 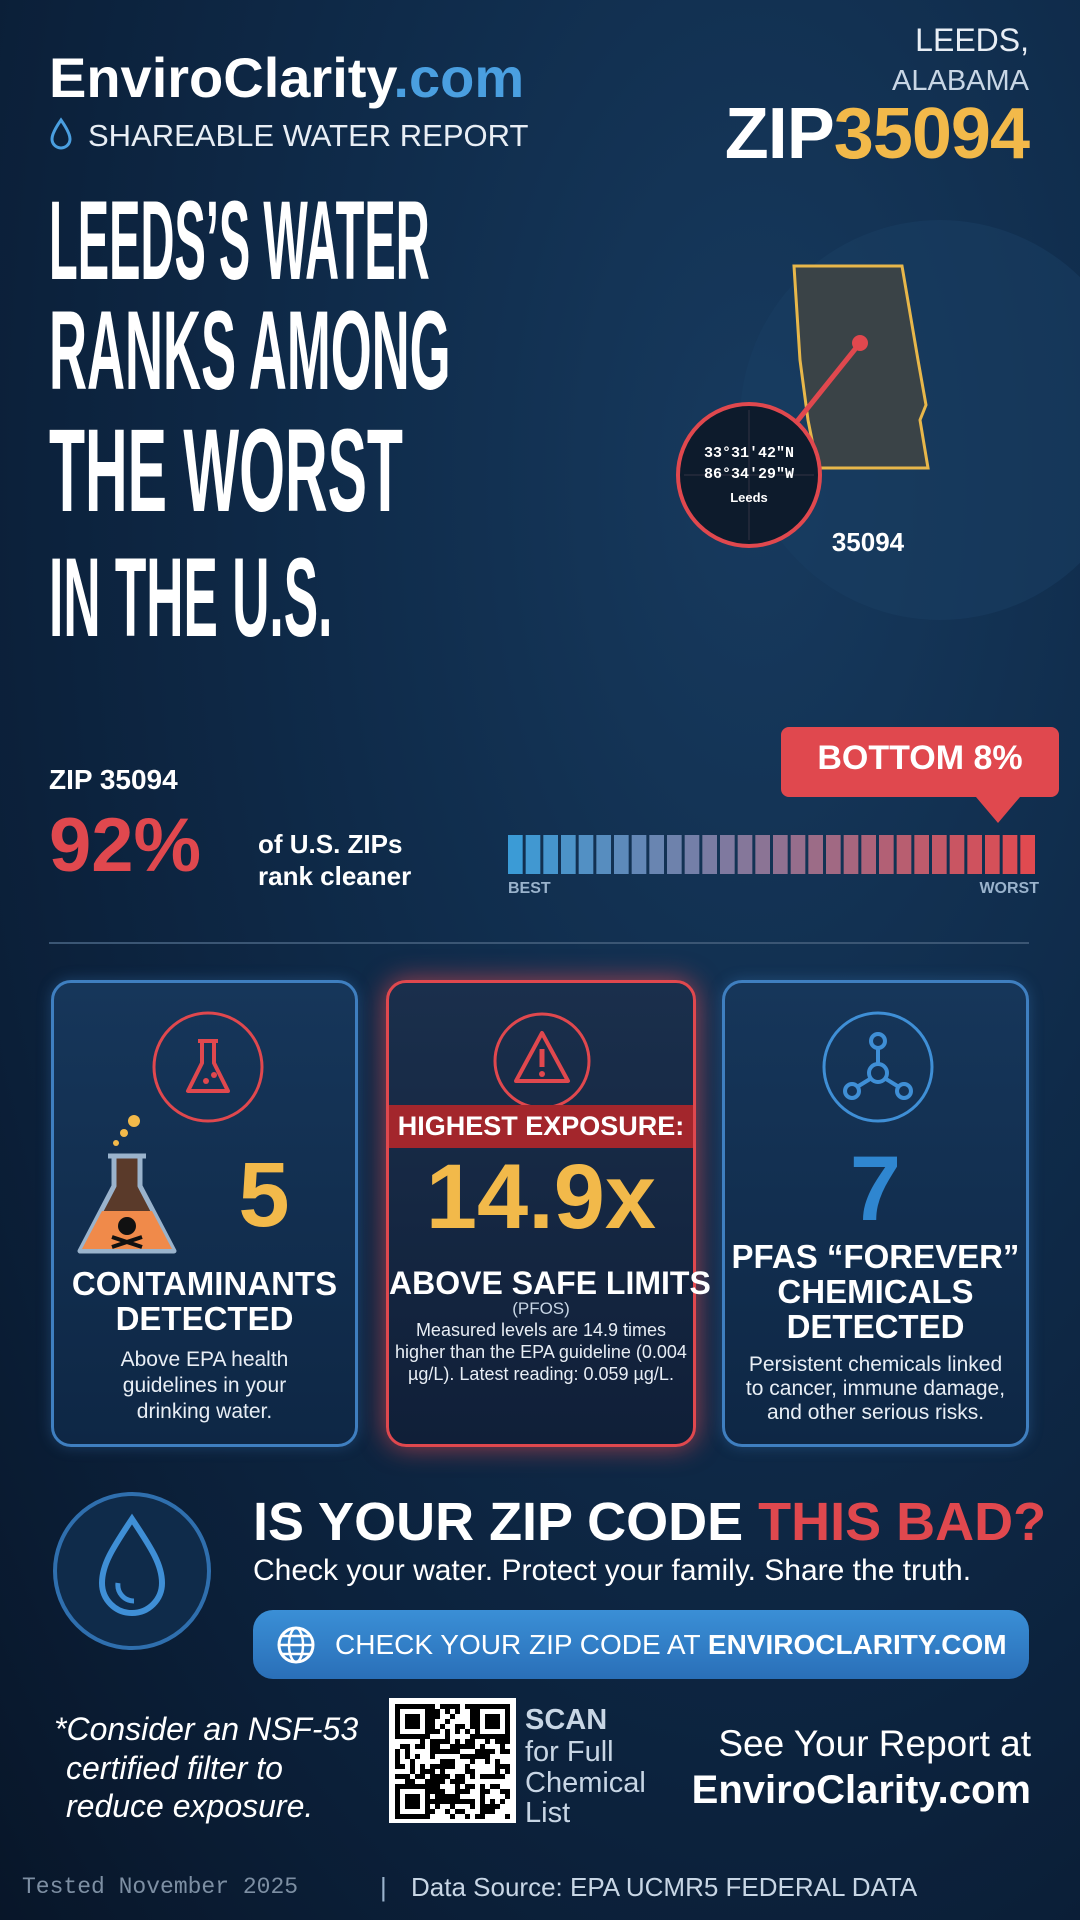 What do you see at coordinates (931, 134) in the screenshot?
I see `zip-code: 35094` at bounding box center [931, 134].